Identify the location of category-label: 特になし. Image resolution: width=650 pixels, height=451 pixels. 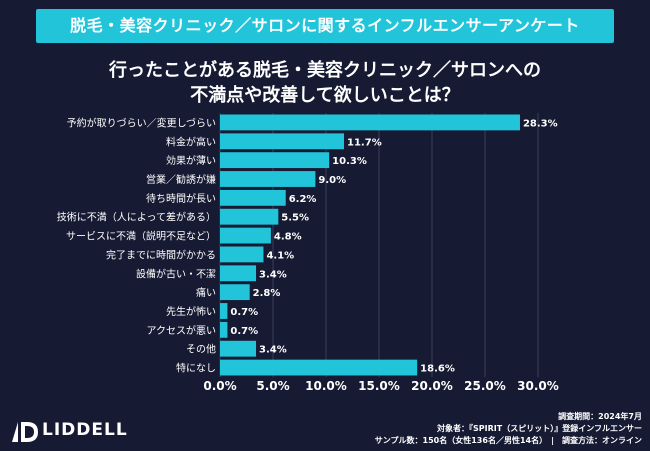
(196, 369).